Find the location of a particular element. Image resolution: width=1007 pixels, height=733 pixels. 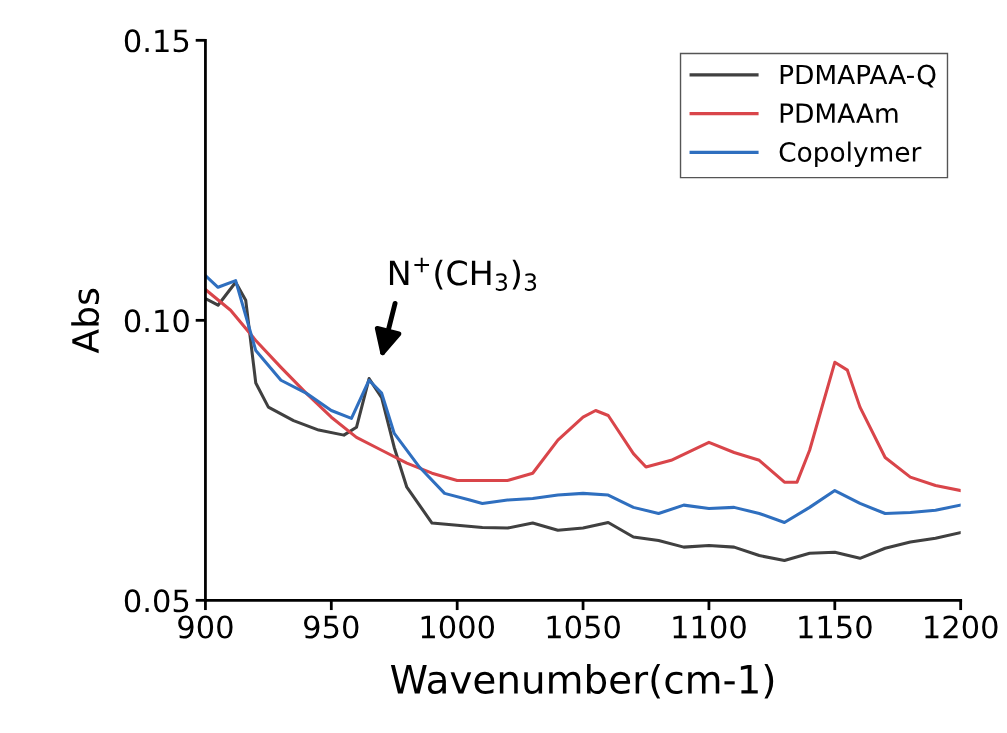

x-axis-title: Wavenumber(cm-1) is located at coordinates (582, 681).